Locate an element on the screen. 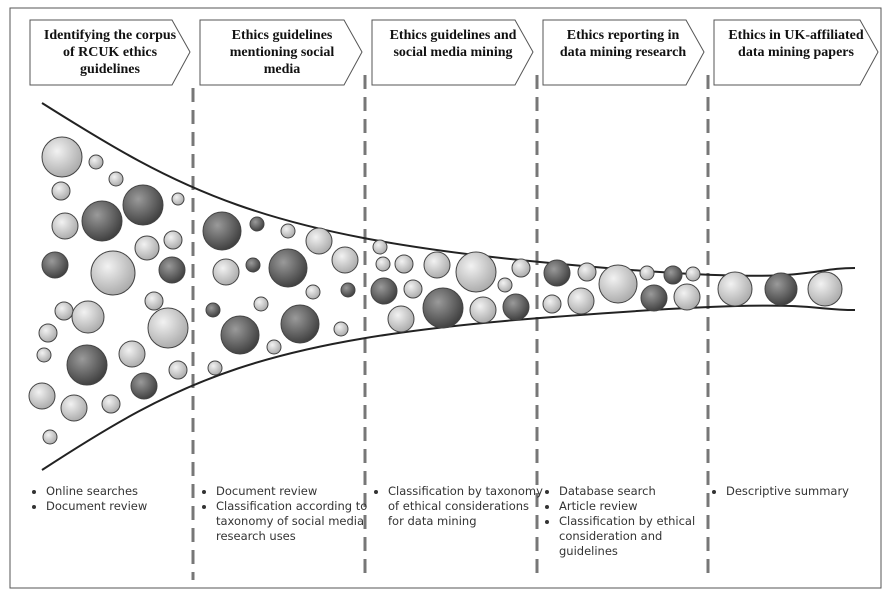 The width and height of the screenshot is (891, 596). chevrons is located at coordinates (454, 52).